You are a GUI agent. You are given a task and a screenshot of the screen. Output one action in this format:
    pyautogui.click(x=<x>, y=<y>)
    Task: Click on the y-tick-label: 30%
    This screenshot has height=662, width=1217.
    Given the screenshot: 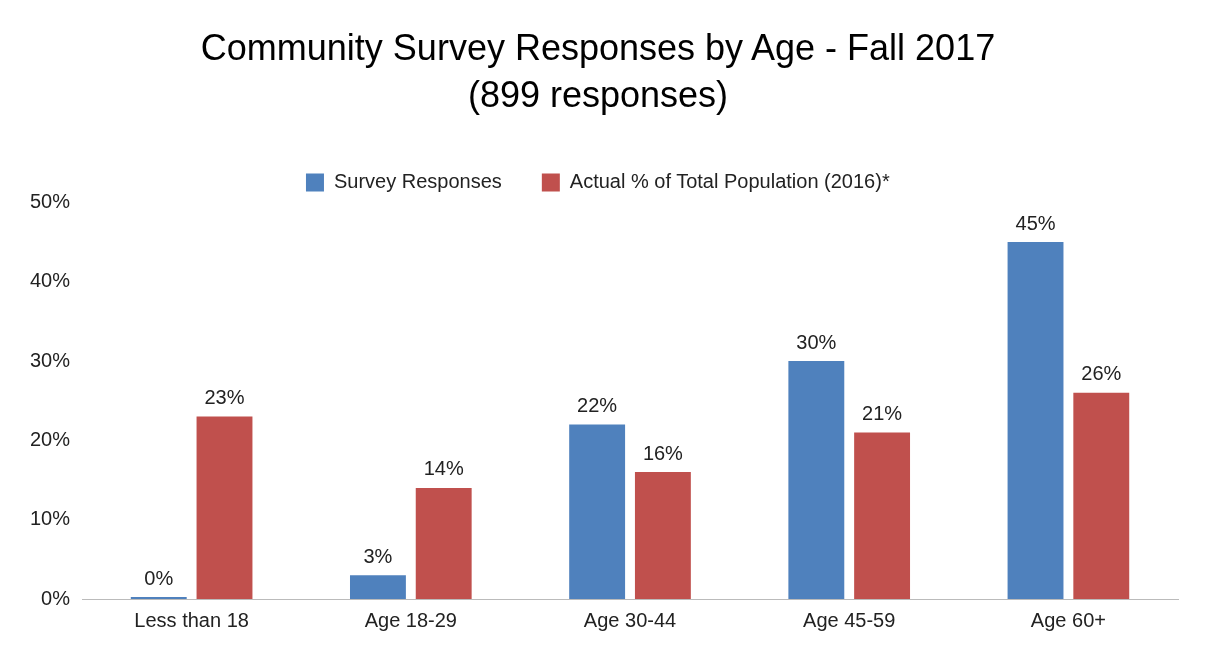 What is the action you would take?
    pyautogui.click(x=50, y=359)
    